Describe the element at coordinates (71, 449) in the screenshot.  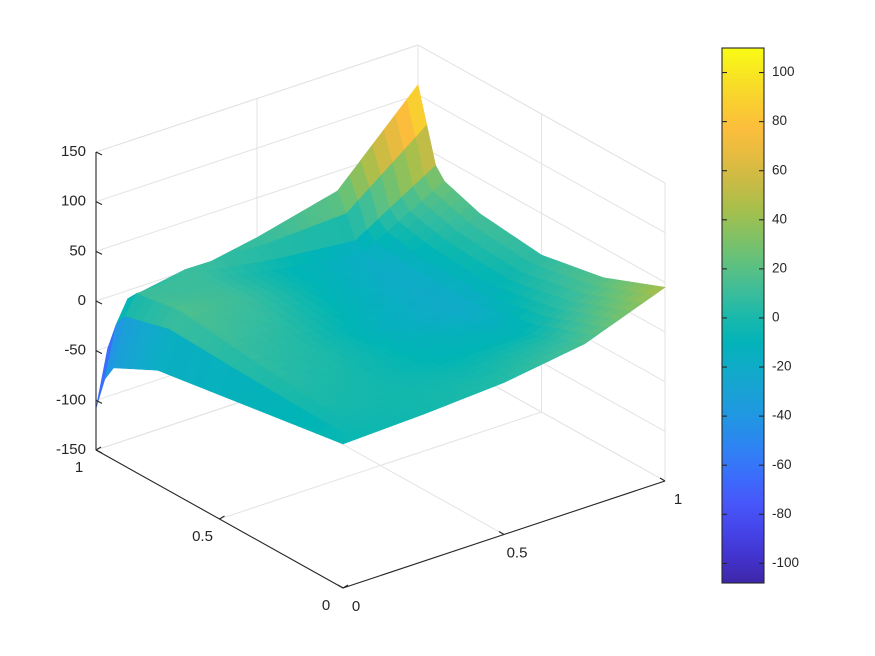
I see `z-tick-label: -150` at that location.